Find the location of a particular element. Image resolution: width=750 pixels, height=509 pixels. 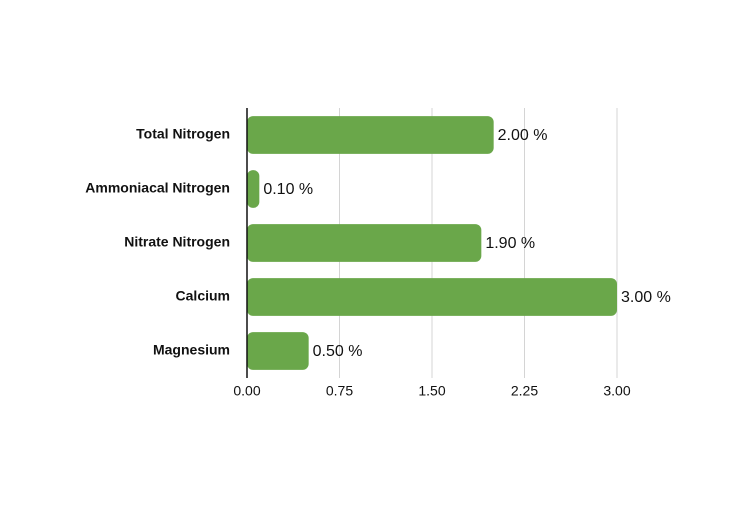

value-label: 0.50 % is located at coordinates (338, 351).